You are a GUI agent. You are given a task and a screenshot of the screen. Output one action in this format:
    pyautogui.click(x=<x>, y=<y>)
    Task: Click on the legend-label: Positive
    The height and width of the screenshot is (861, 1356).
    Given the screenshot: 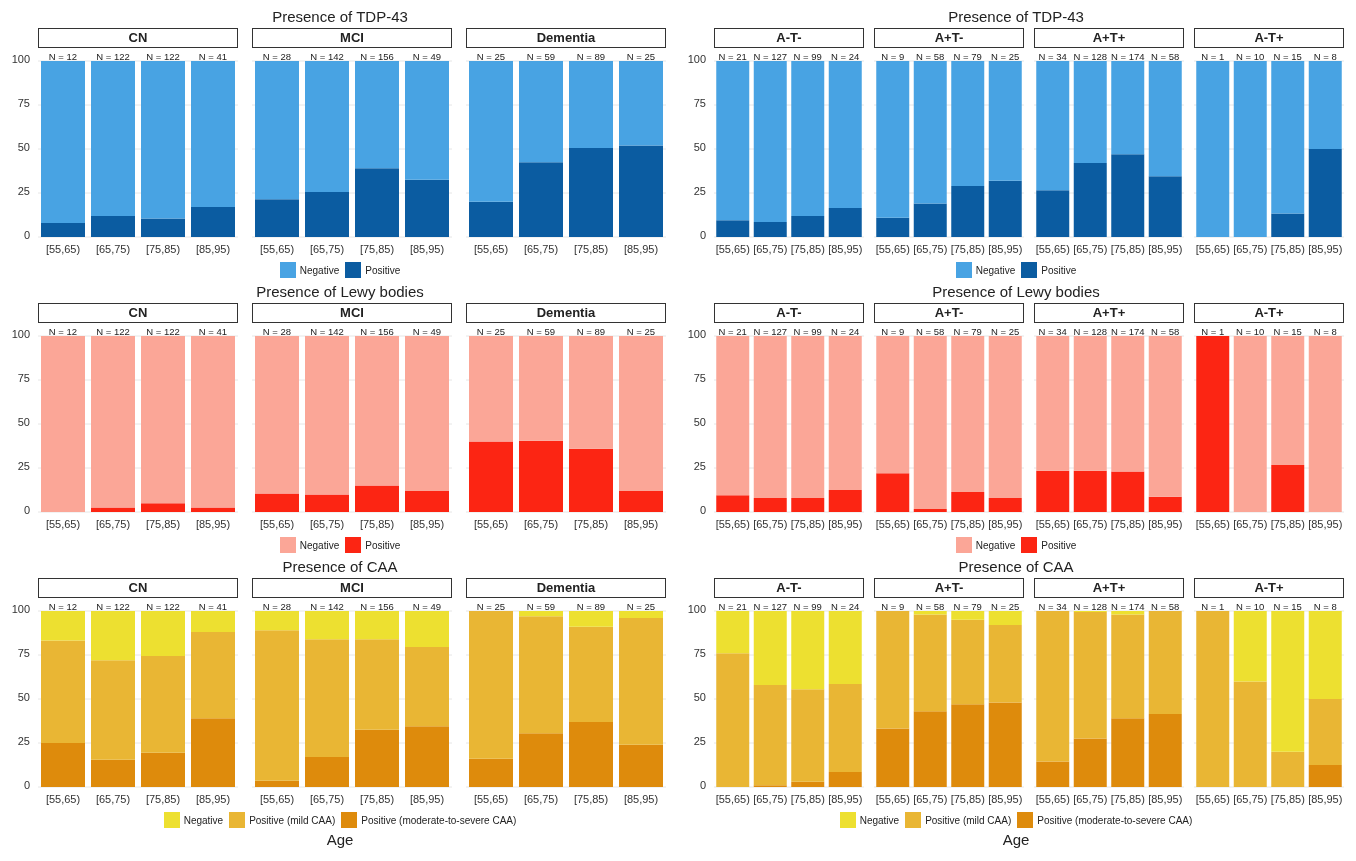 What is the action you would take?
    pyautogui.click(x=1059, y=270)
    